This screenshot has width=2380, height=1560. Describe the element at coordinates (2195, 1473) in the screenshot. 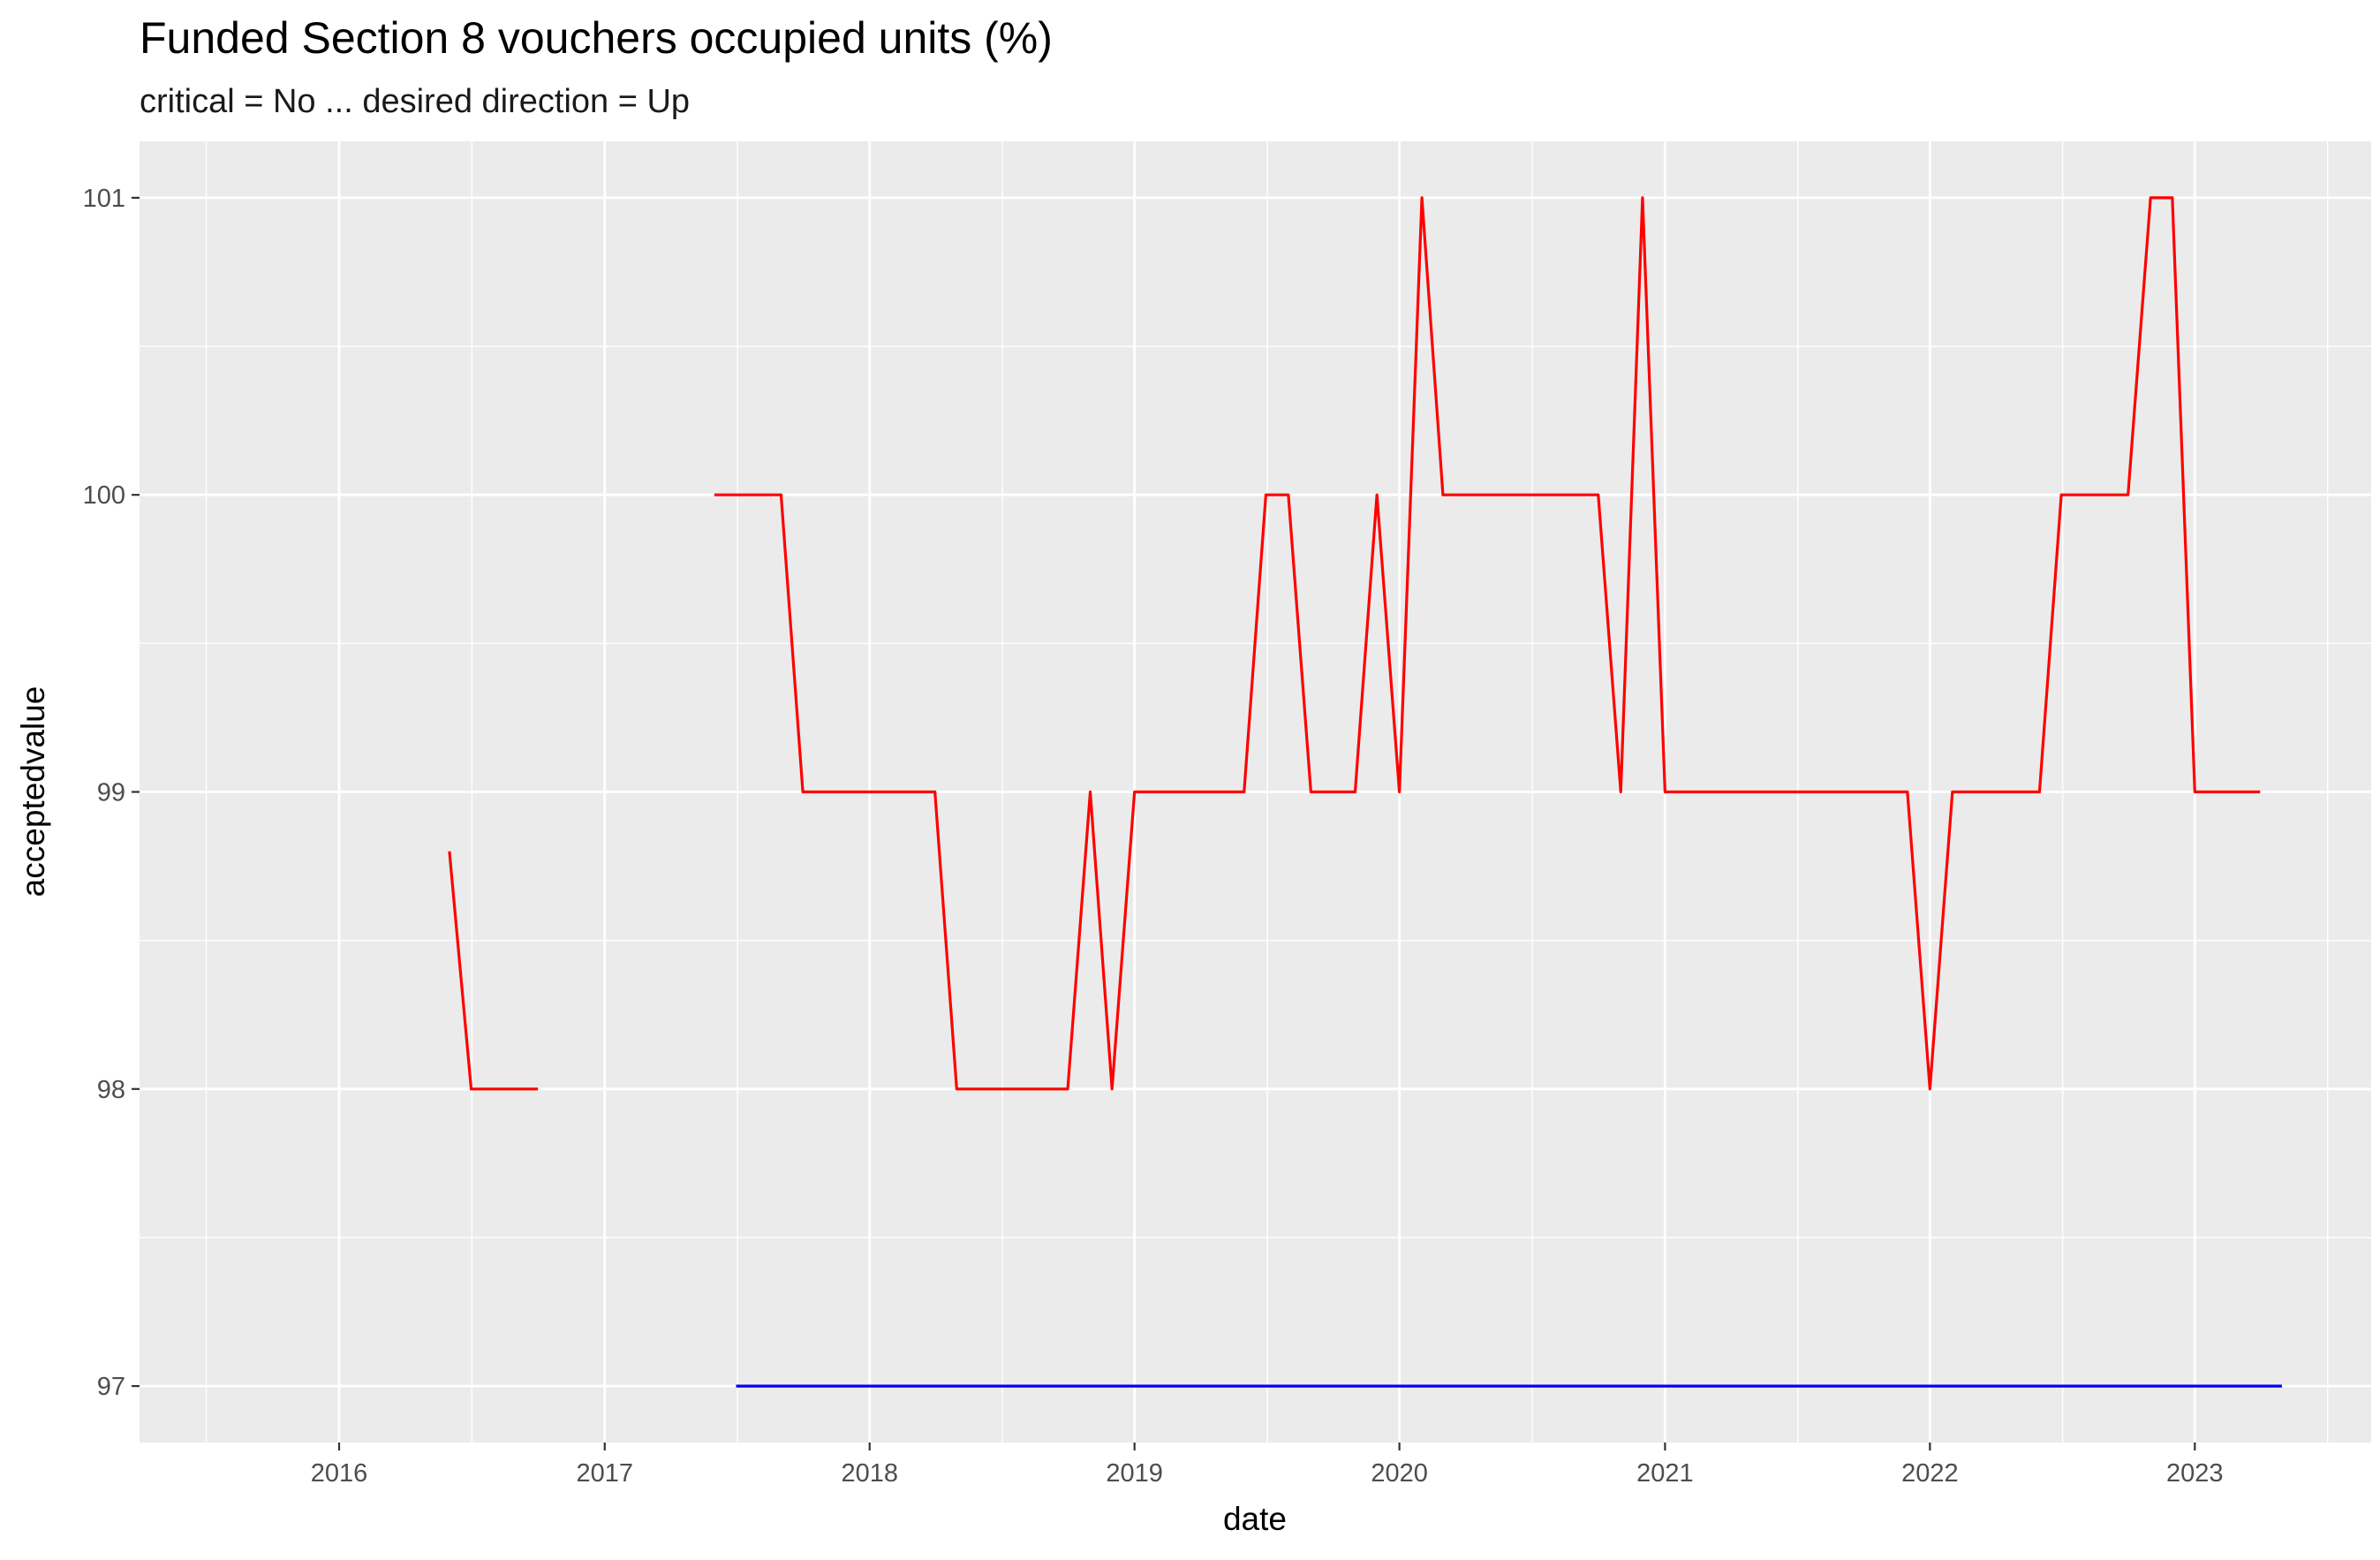

I see `x-tick-label: 2023` at that location.